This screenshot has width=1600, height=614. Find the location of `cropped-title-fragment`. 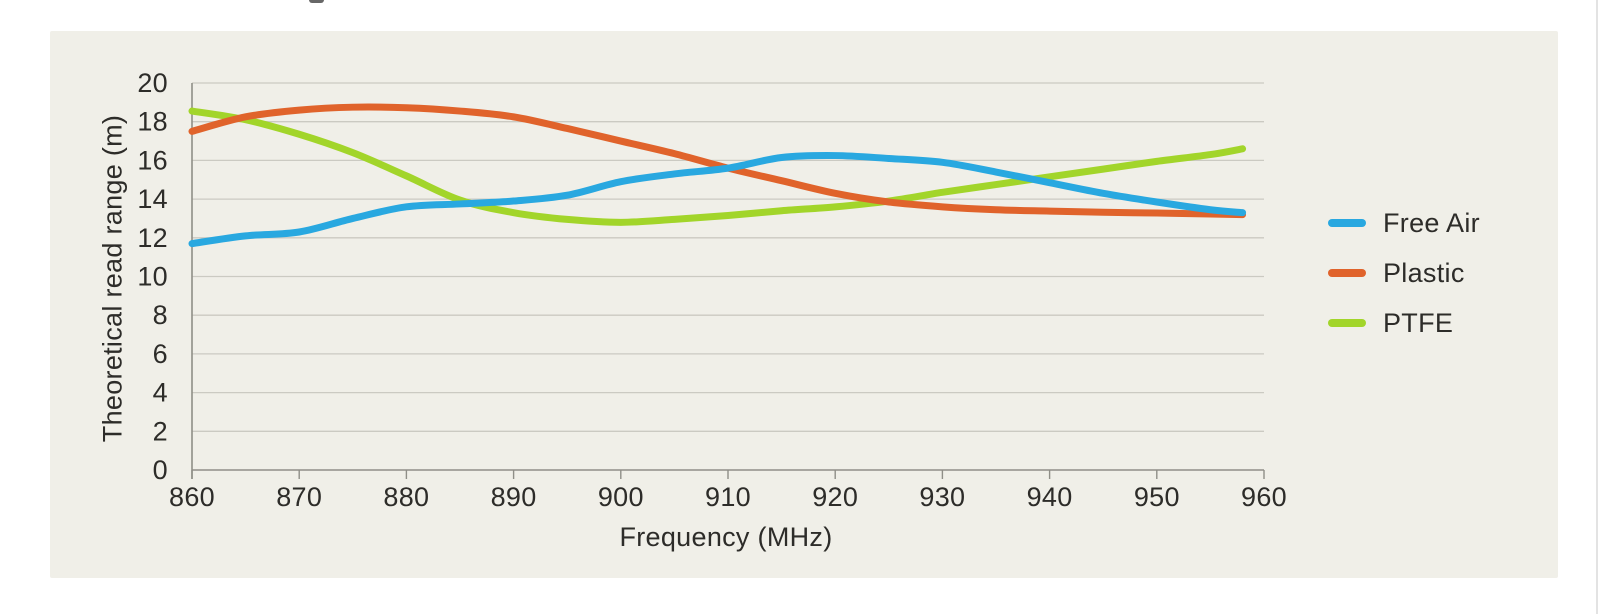

cropped-title-fragment is located at coordinates (316, 1).